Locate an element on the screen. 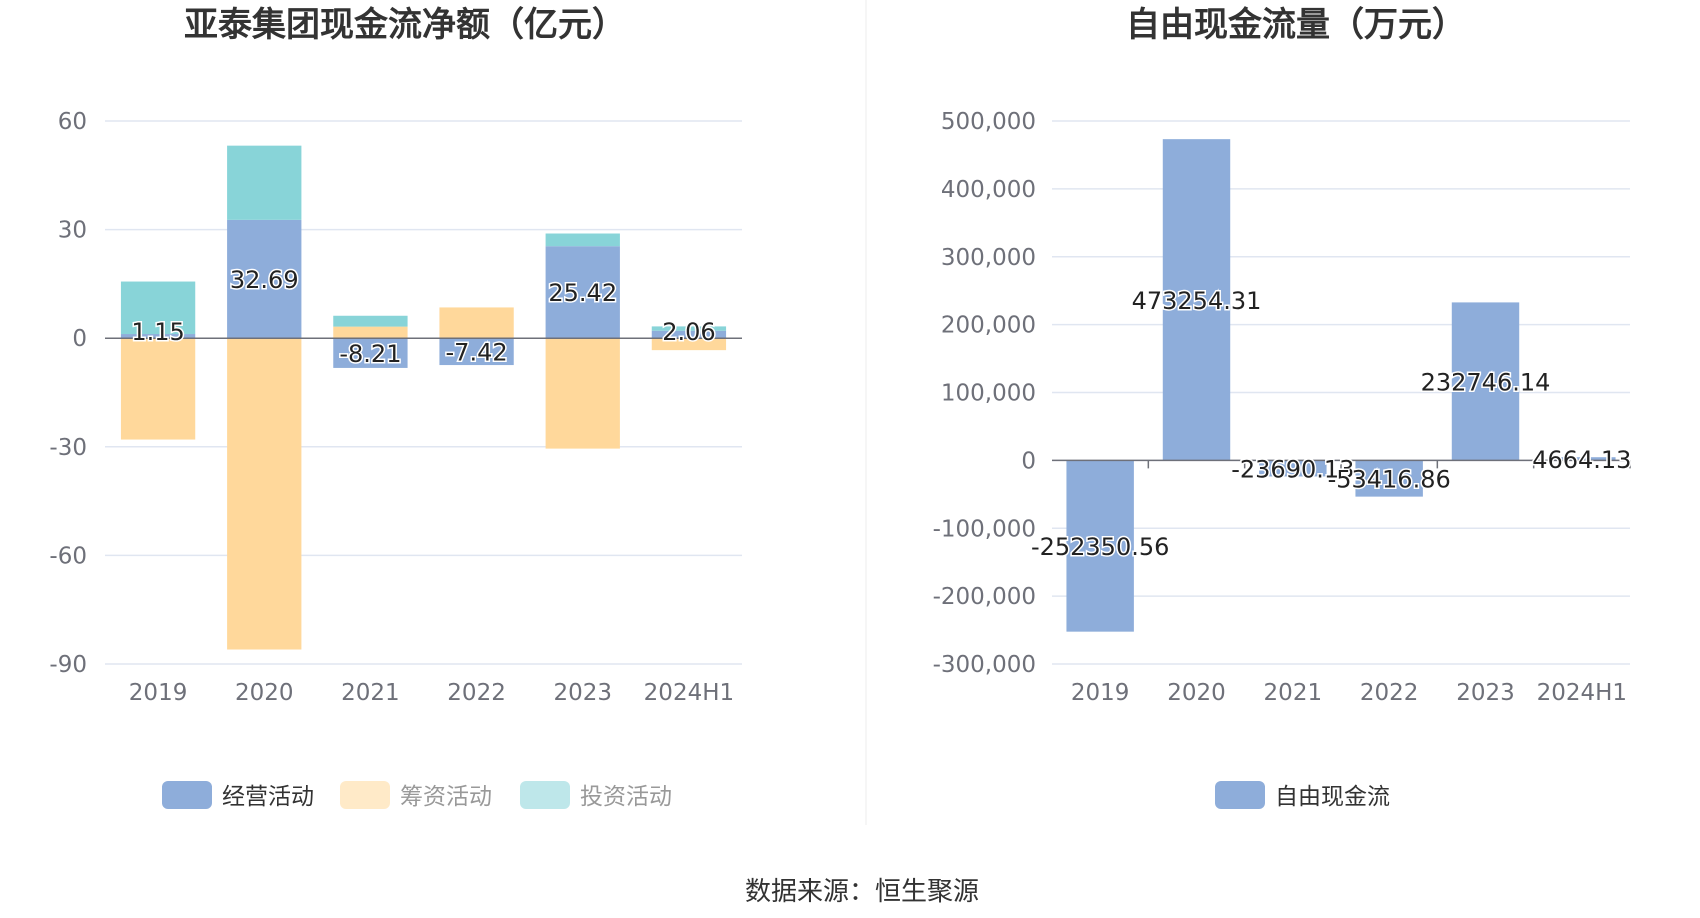 The image size is (1700, 918). free-cash-flow-title: 自由现金流量（万元） is located at coordinates (1296, 25).